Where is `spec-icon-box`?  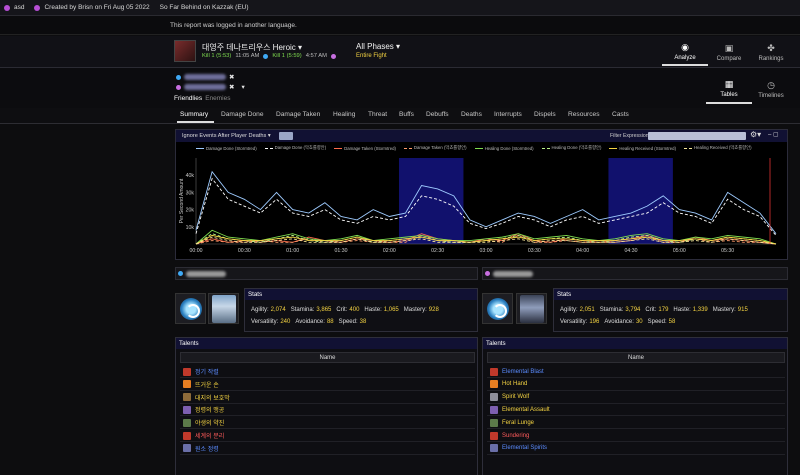 spec-icon-box is located at coordinates (497, 308).